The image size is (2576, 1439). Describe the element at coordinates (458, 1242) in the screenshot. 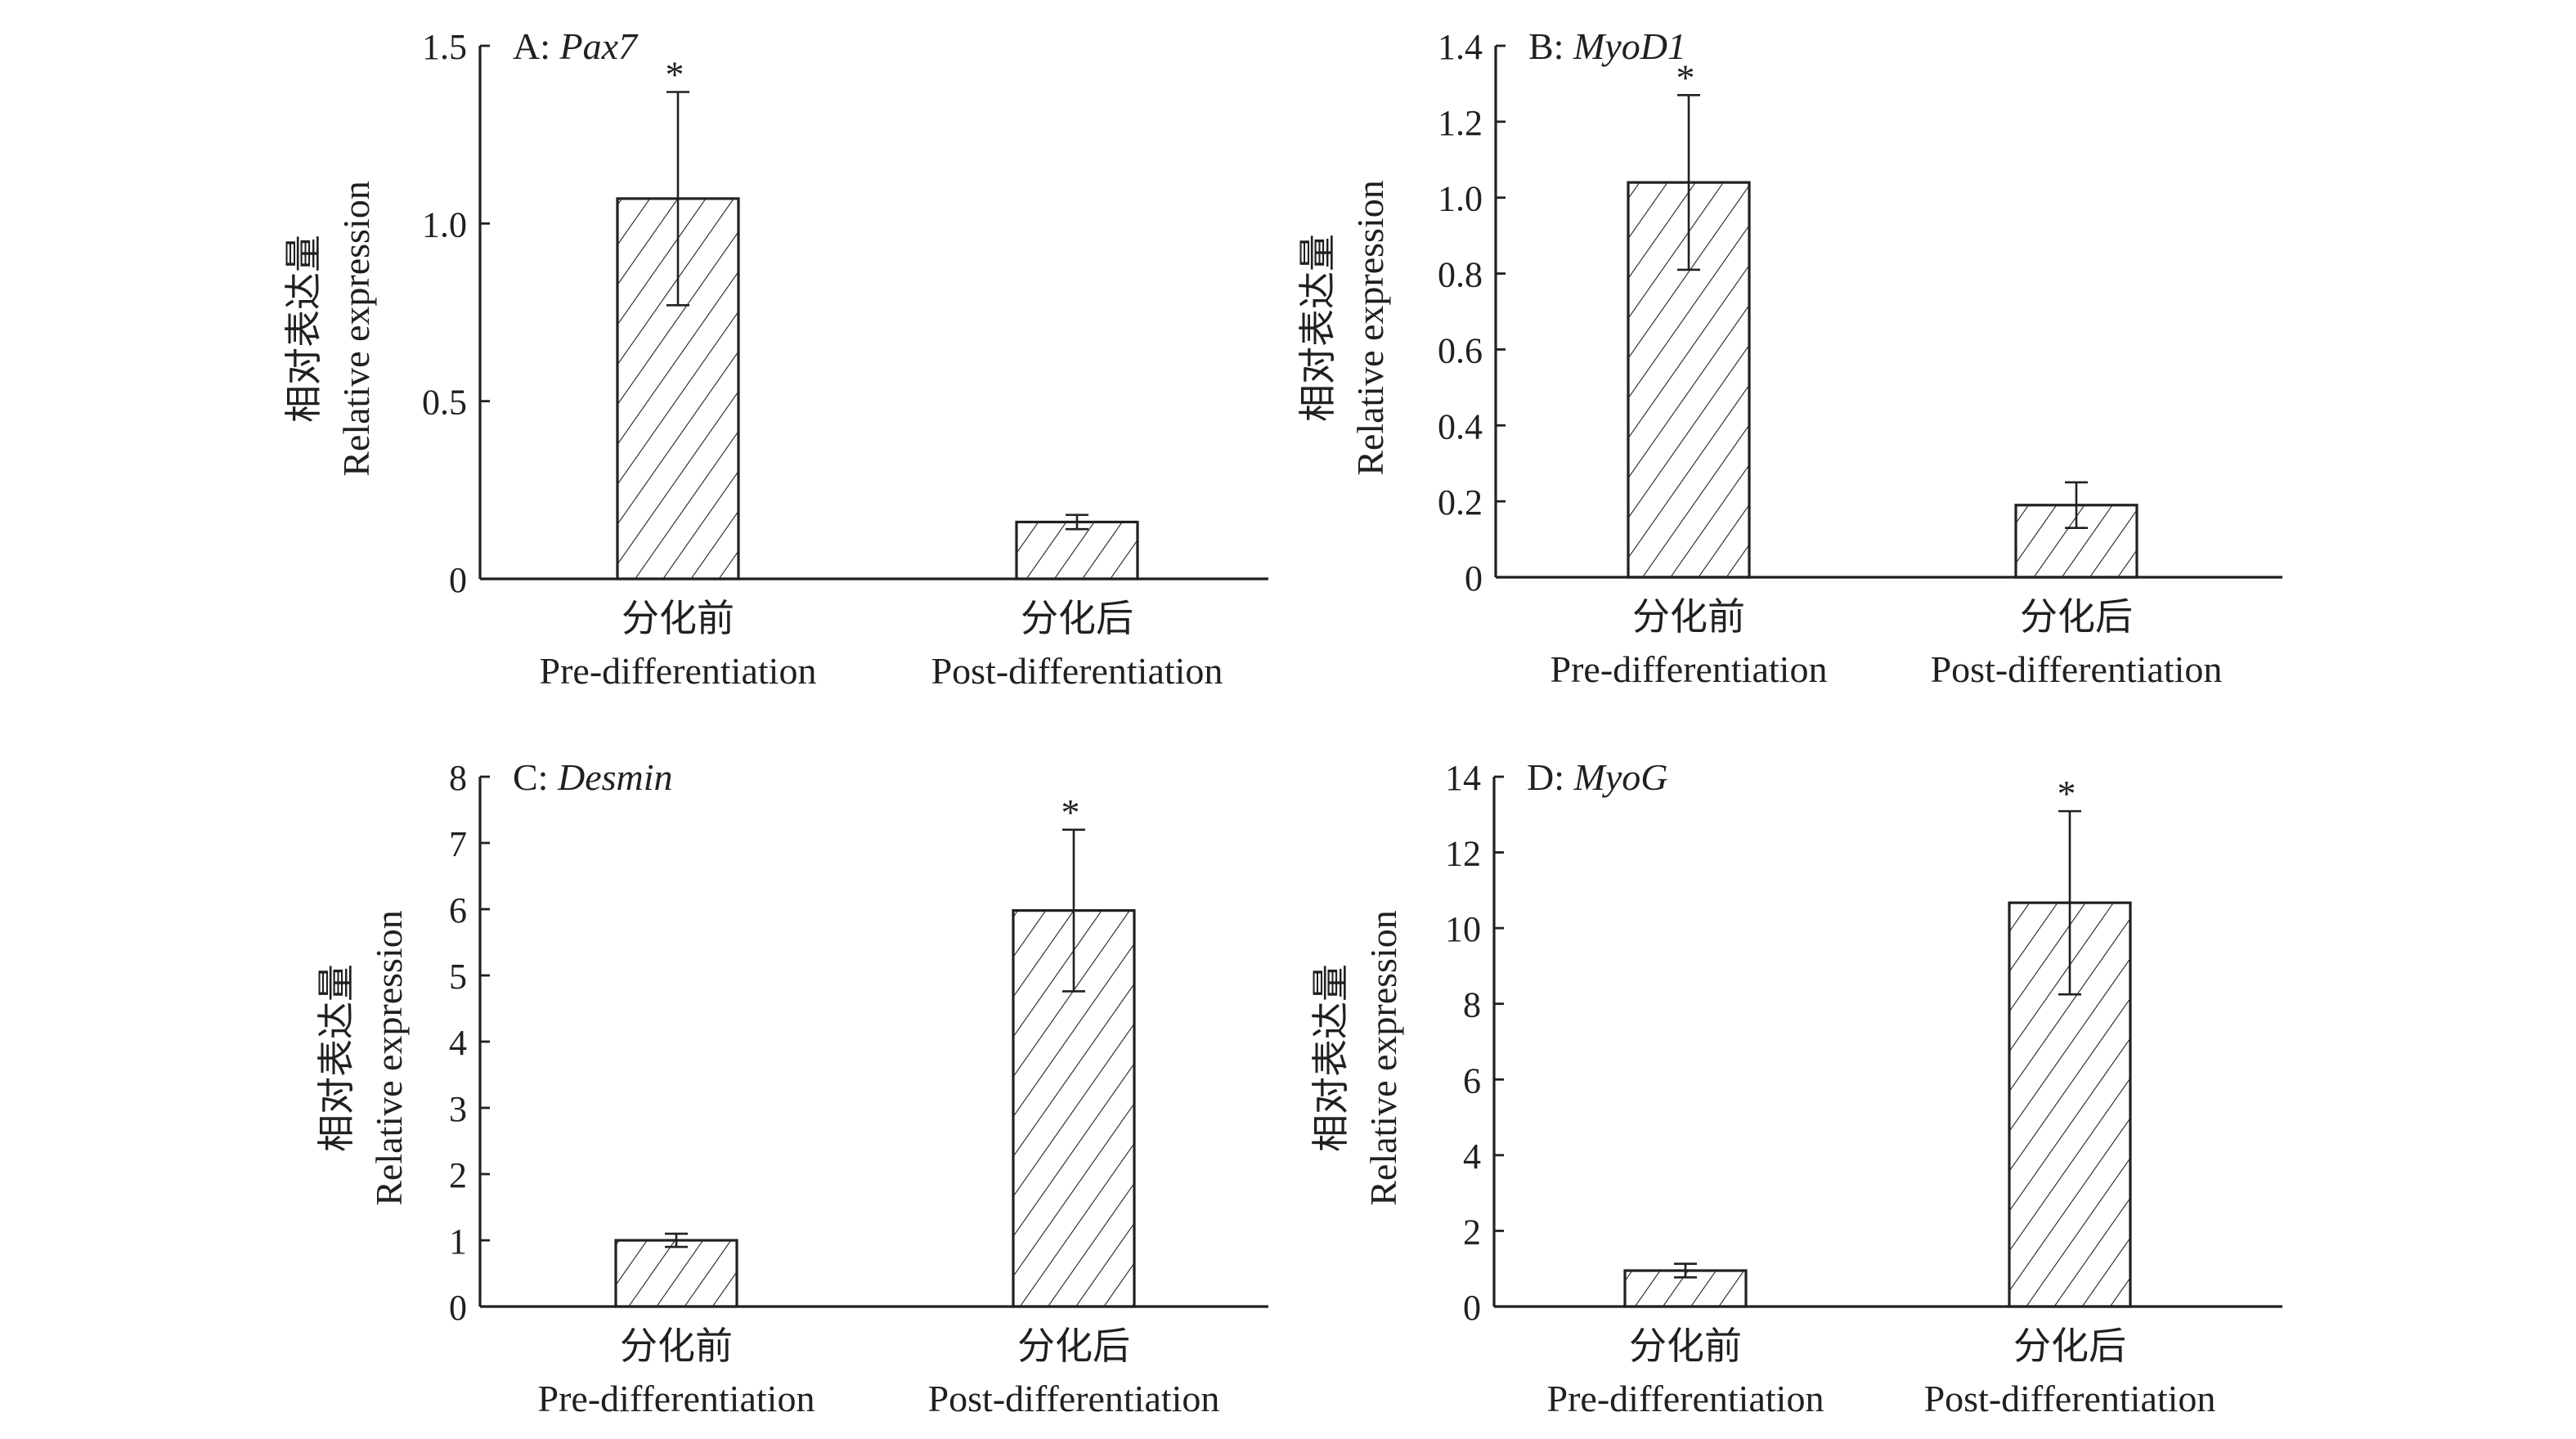

I see `y-tick-label: 1` at that location.